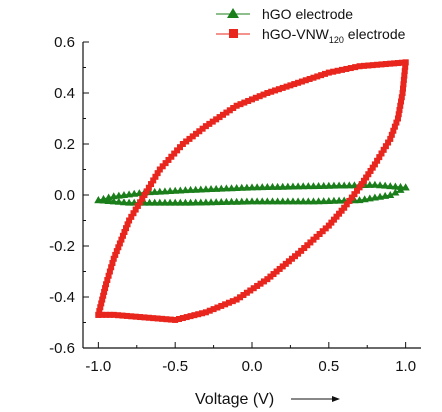 This screenshot has height=412, width=442. Describe the element at coordinates (62, 246) in the screenshot. I see `y-tick-label: -0.2` at that location.